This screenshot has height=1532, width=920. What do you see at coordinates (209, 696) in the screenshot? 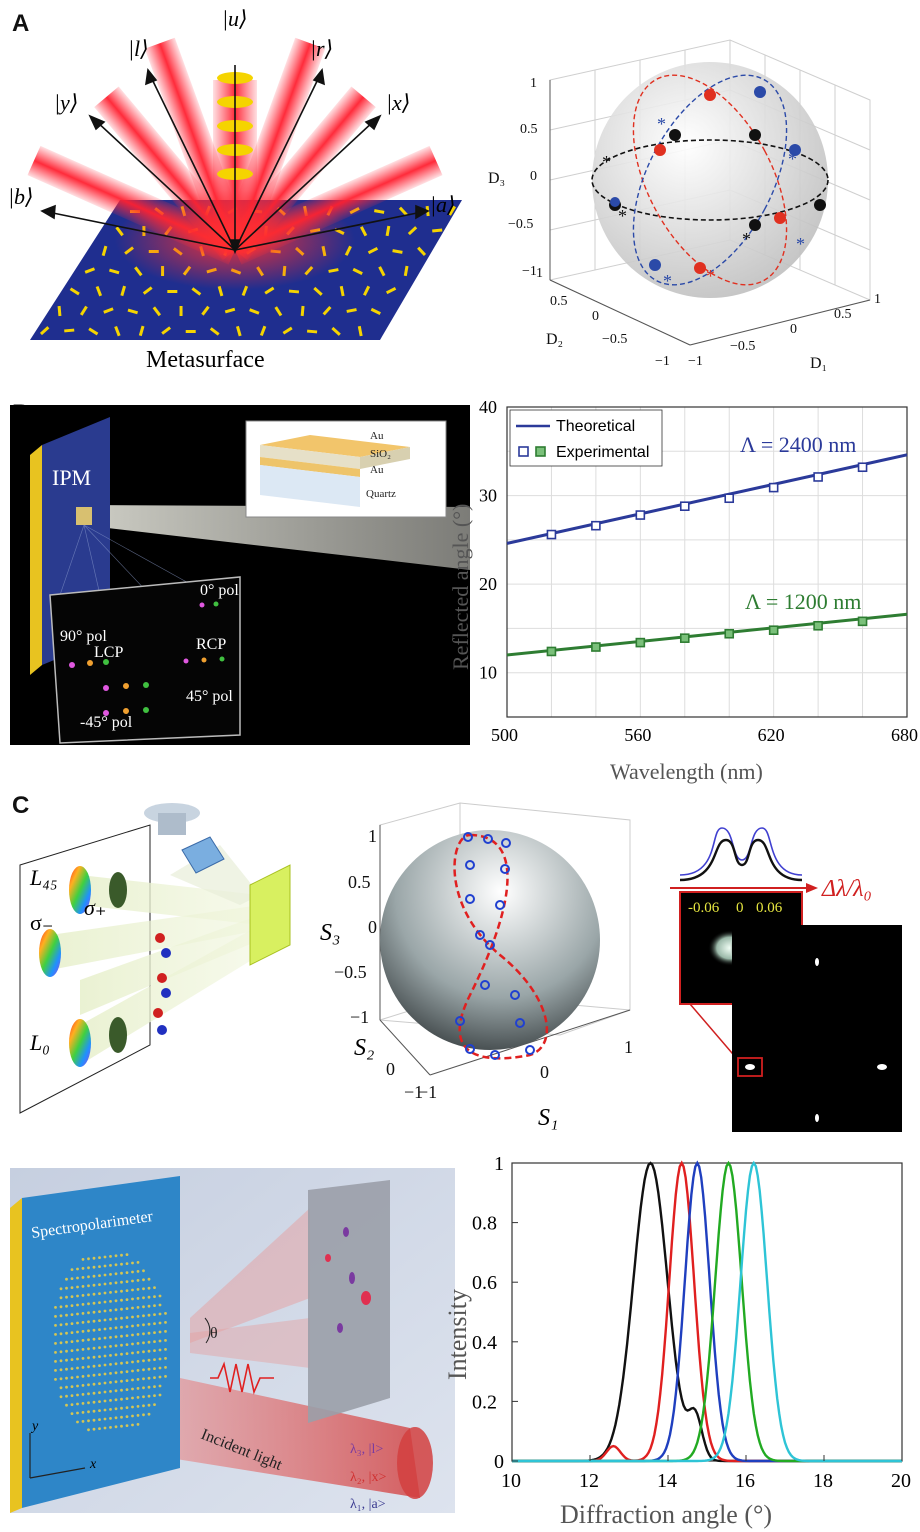
I see `screen-label-45: 45° pol` at bounding box center [209, 696].